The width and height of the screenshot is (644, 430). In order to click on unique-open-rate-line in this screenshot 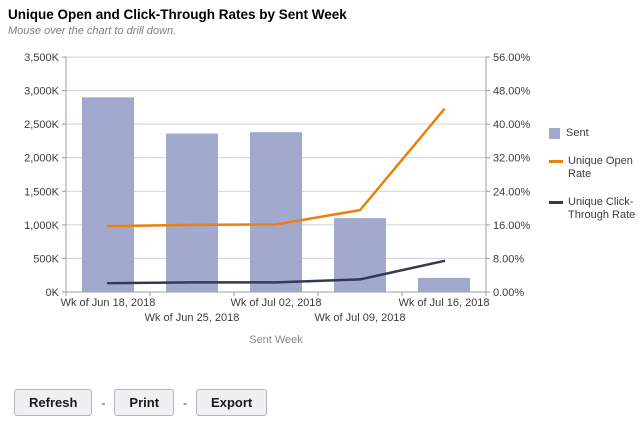, I will do `click(276, 168)`.